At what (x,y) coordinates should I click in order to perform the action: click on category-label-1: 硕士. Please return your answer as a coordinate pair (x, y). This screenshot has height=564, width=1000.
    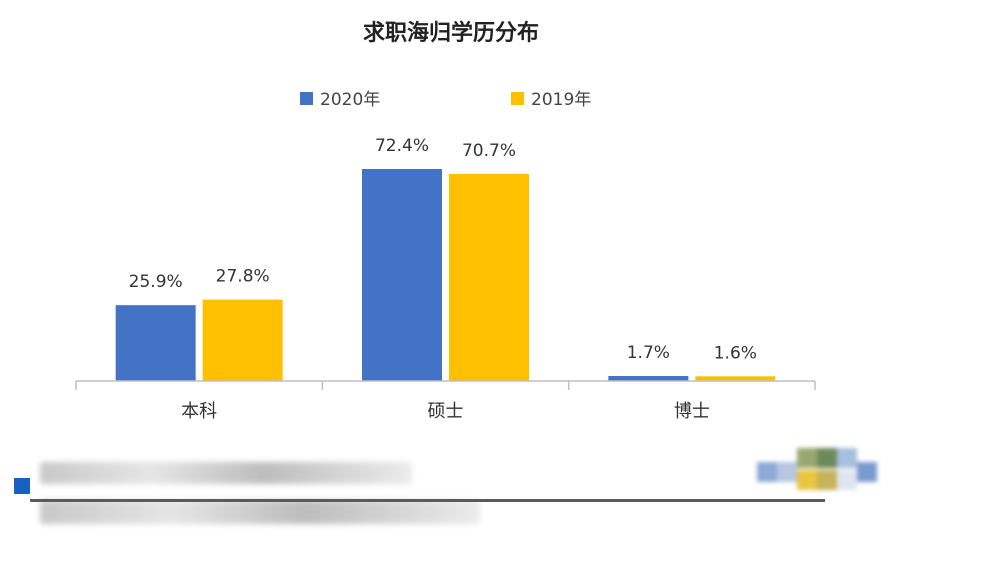
    Looking at the image, I should click on (446, 411).